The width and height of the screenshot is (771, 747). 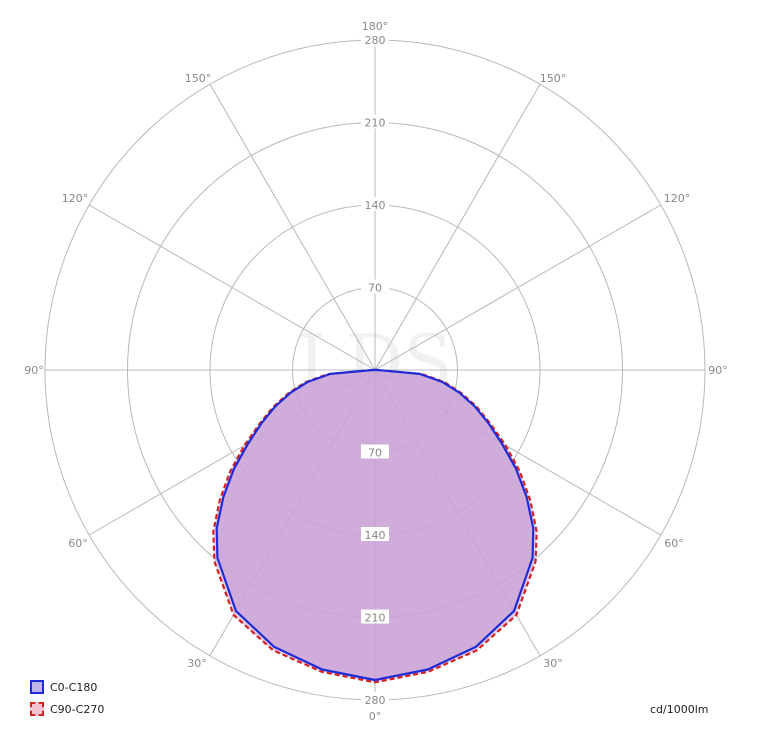 I want to click on radial-tick-top-210: 210, so click(x=375, y=123).